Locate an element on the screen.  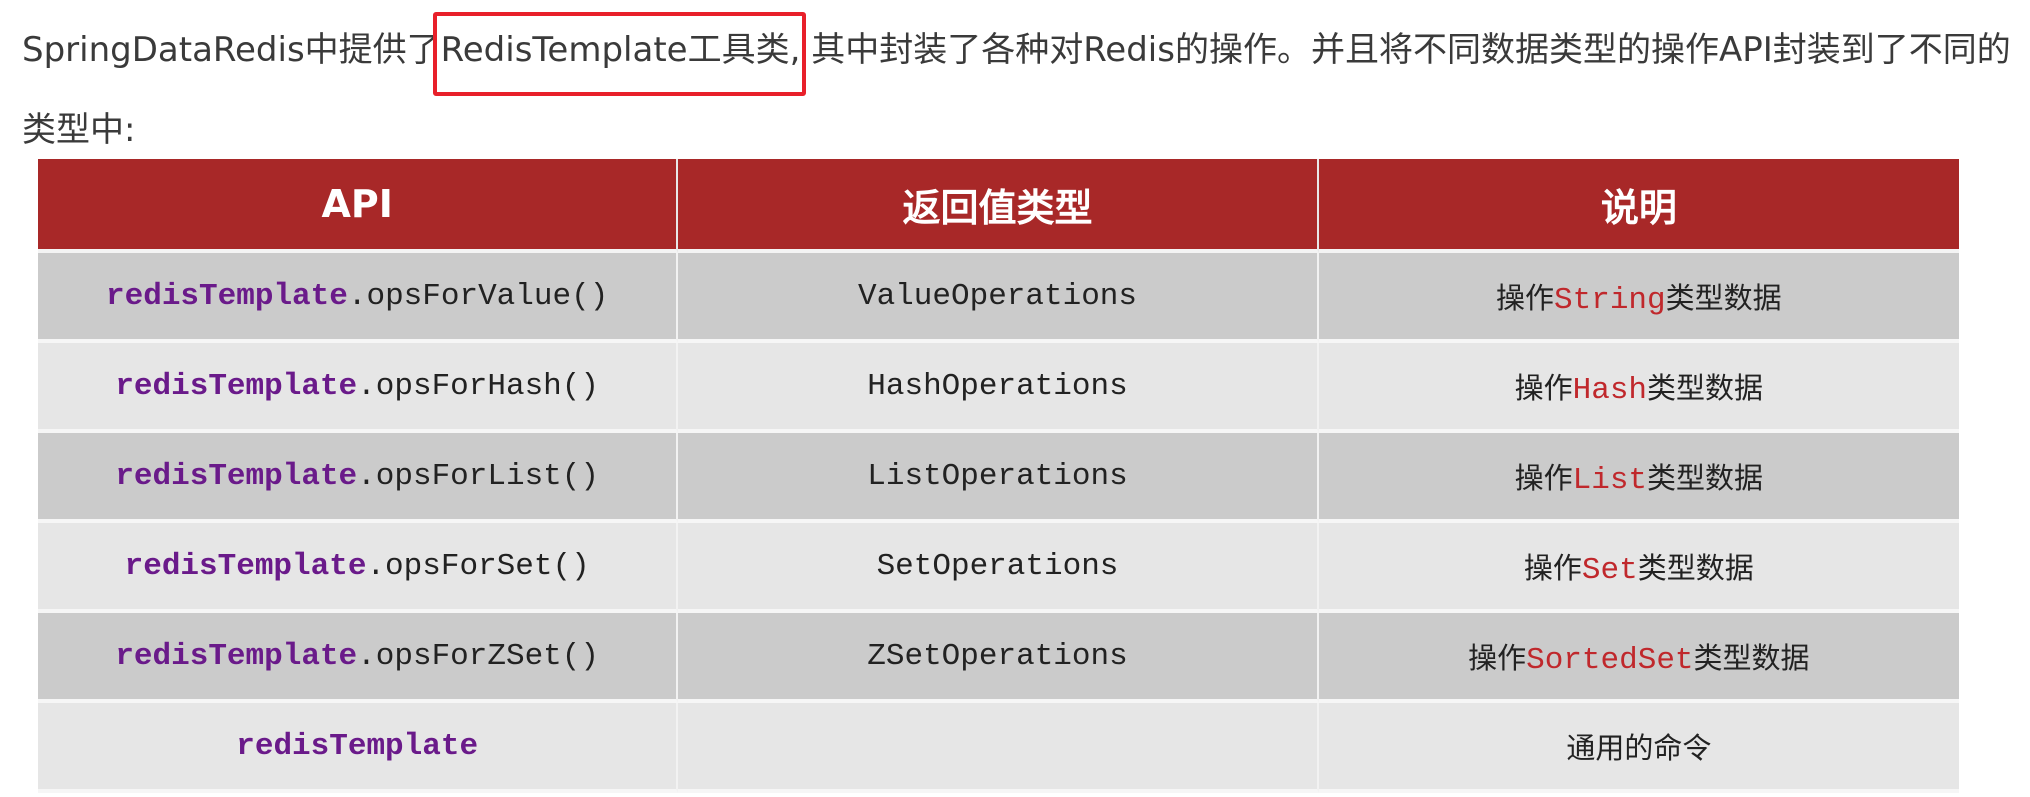
table-row: redisTemplate 通用的命令 is located at coordinates (998, 748).